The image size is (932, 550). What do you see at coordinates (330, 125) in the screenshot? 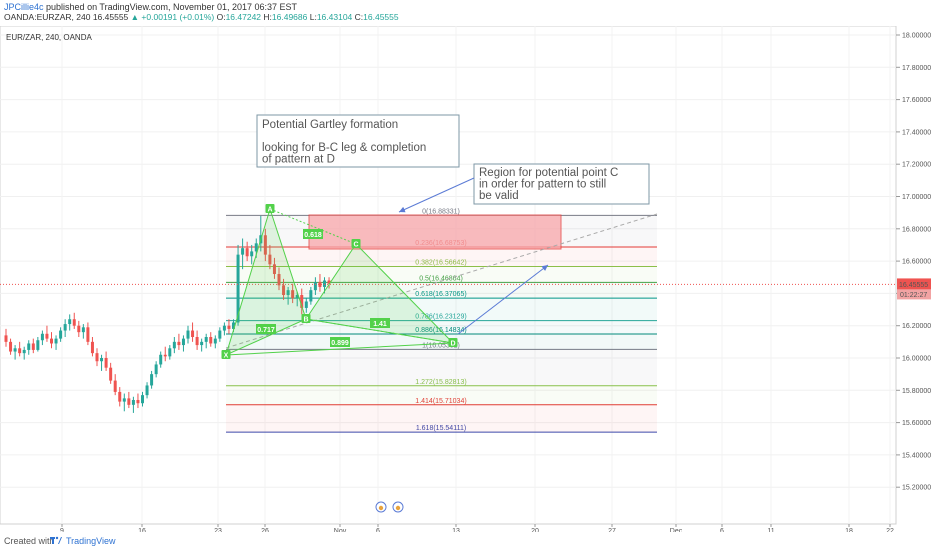
I see `note-gartley-line: Potential Gartley formation` at bounding box center [330, 125].